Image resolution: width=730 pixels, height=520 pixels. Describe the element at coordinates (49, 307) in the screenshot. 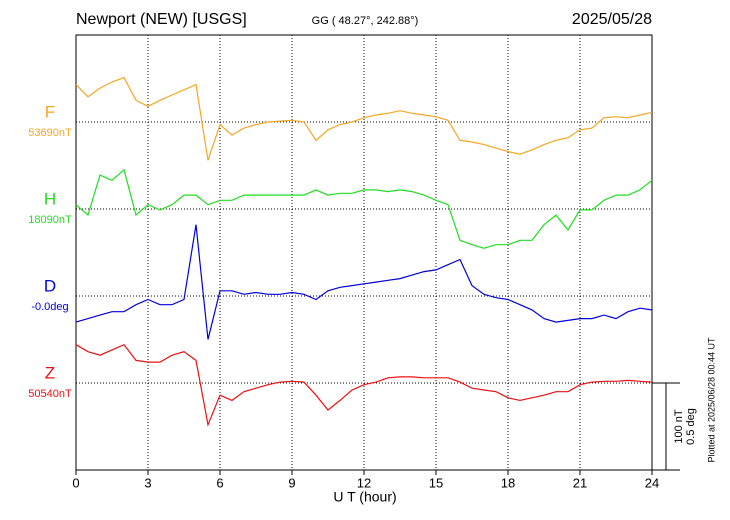

I see `baseline-label: -0.0deg` at that location.